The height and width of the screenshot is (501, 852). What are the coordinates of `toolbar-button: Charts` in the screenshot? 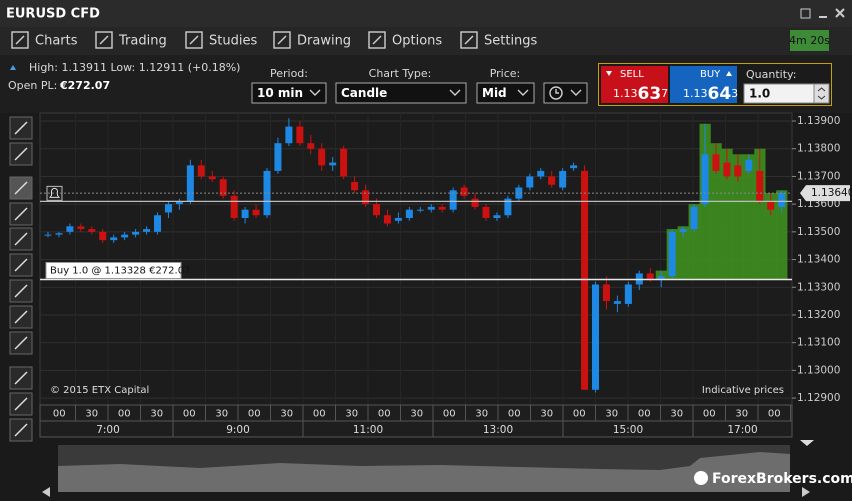 It's located at (44, 40).